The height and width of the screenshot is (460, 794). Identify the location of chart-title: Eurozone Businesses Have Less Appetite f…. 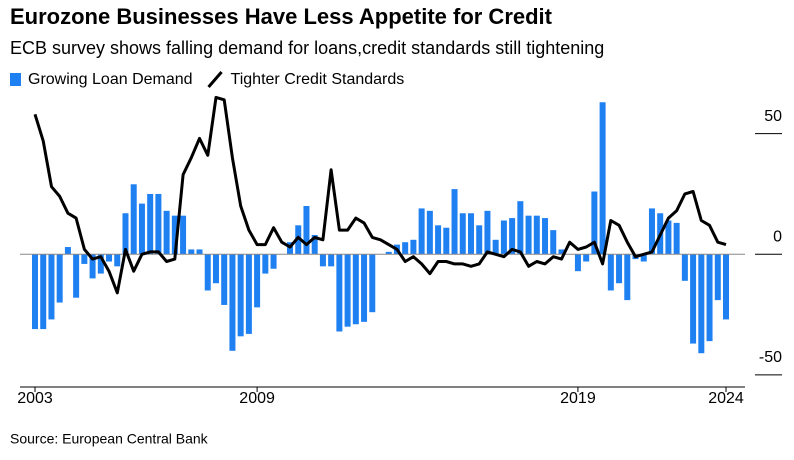
(281, 16).